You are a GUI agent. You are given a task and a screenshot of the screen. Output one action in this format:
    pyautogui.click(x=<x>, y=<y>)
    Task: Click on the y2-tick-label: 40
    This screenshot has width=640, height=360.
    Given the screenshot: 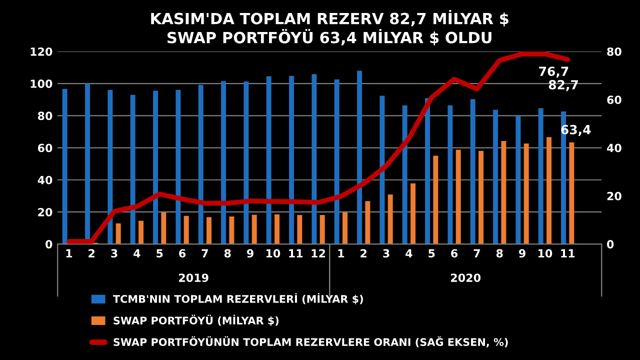 What is the action you would take?
    pyautogui.click(x=614, y=148)
    